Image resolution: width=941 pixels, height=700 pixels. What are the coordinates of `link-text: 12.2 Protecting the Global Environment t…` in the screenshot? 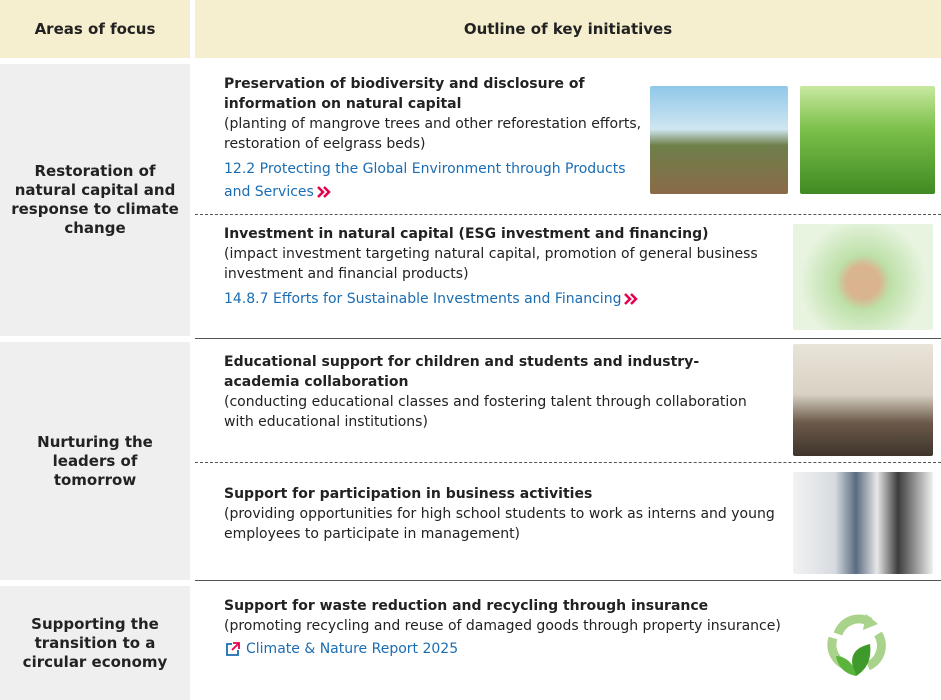 It's located at (425, 180).